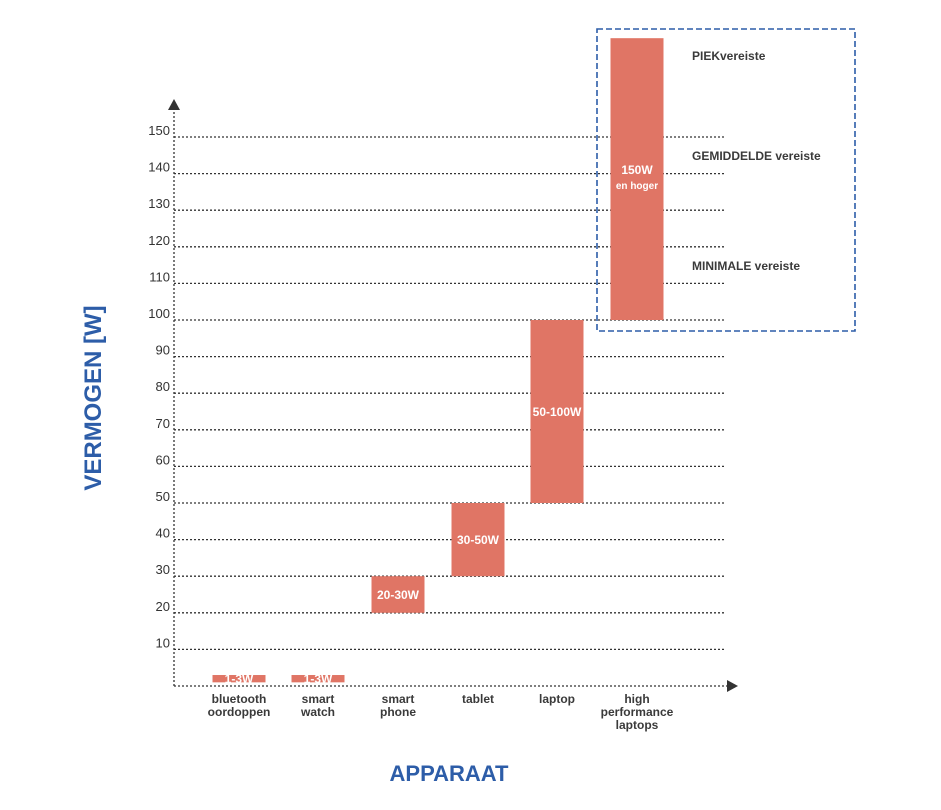  I want to click on highlight-box, so click(726, 180).